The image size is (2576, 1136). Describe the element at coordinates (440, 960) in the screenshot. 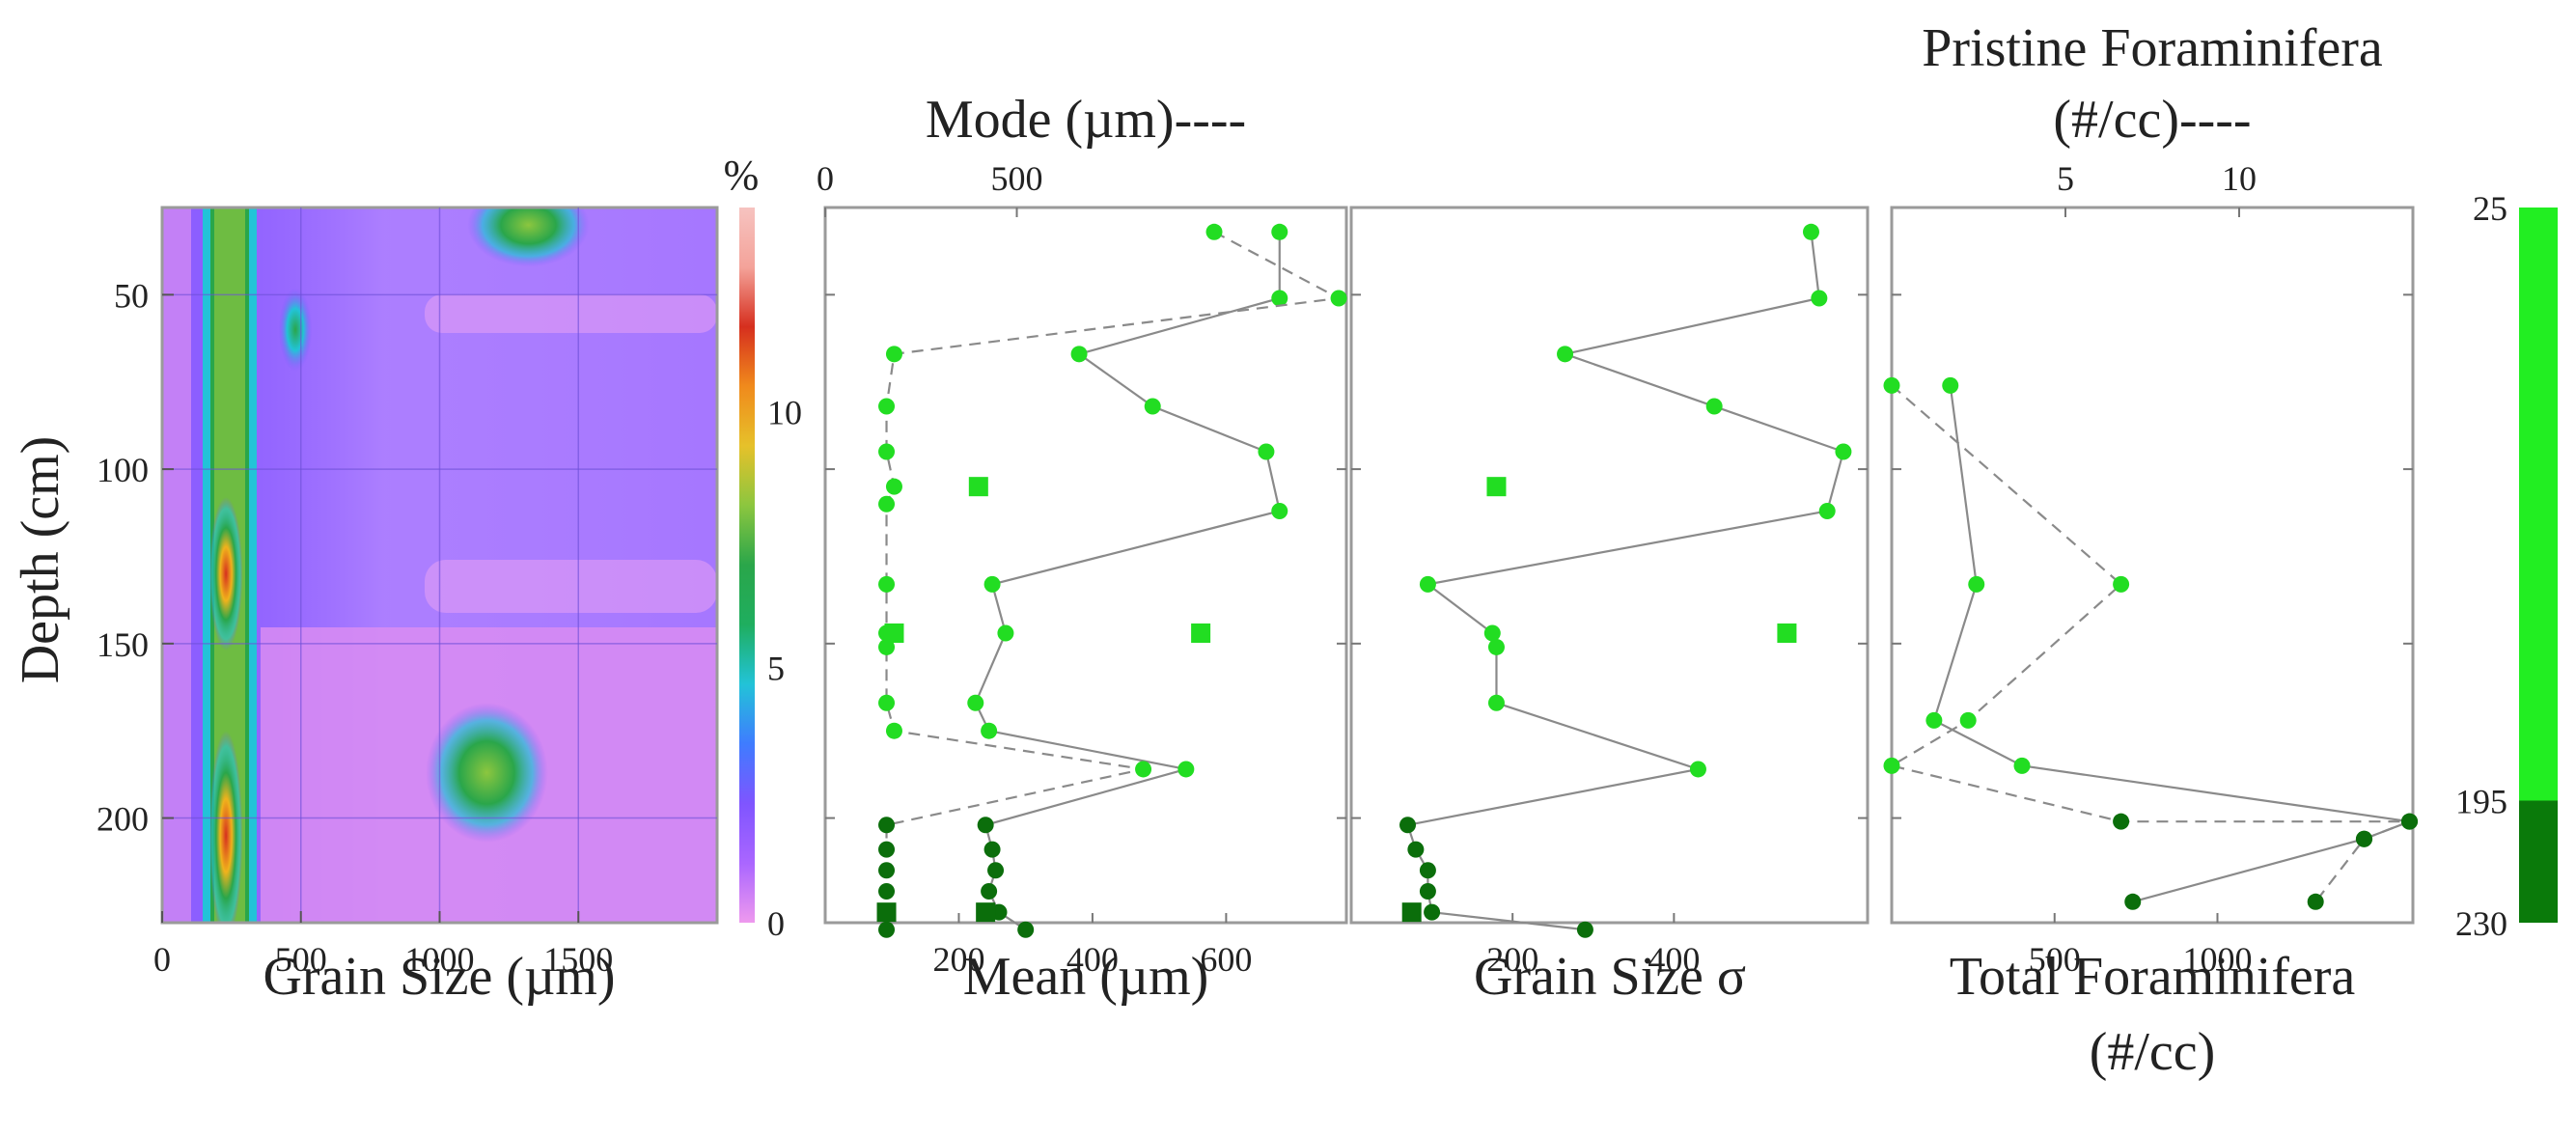

I see `heatmap-xtick-label: 1000` at that location.